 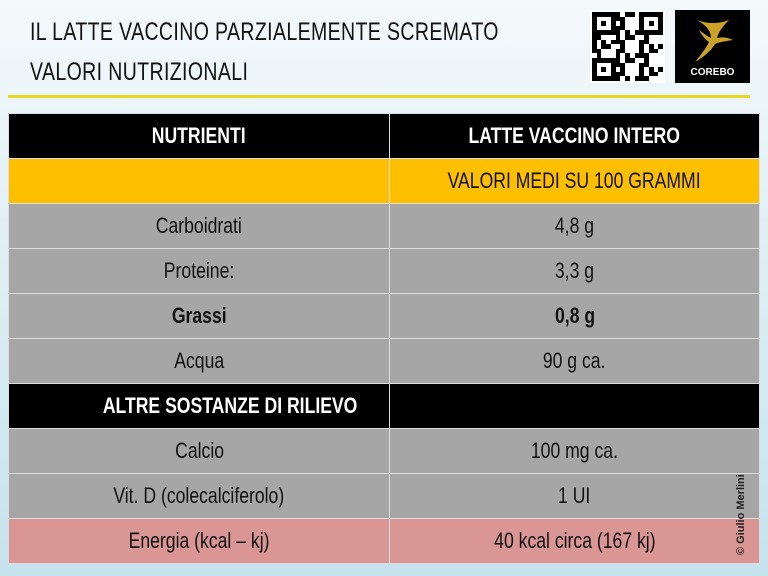 What do you see at coordinates (379, 96) in the screenshot?
I see `title-divider` at bounding box center [379, 96].